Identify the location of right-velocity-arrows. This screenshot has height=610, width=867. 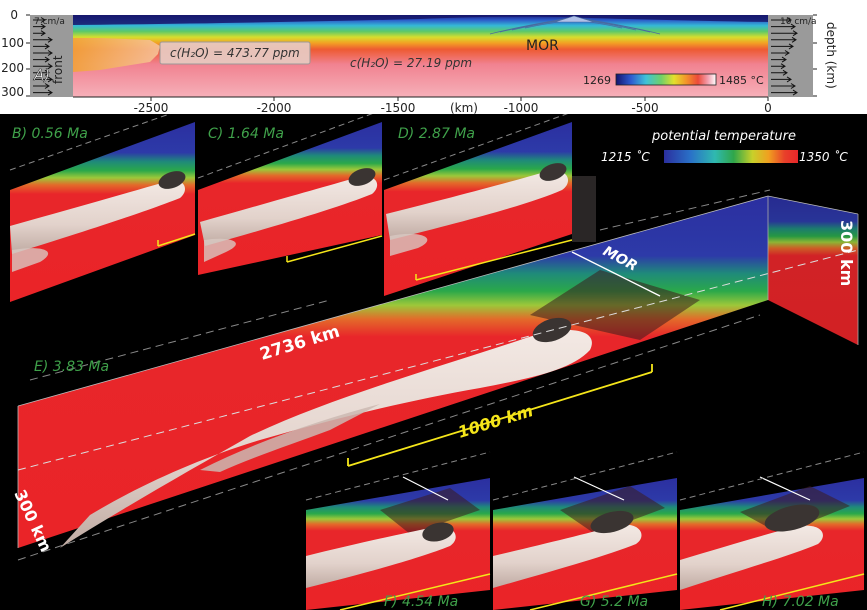
(784, 56).